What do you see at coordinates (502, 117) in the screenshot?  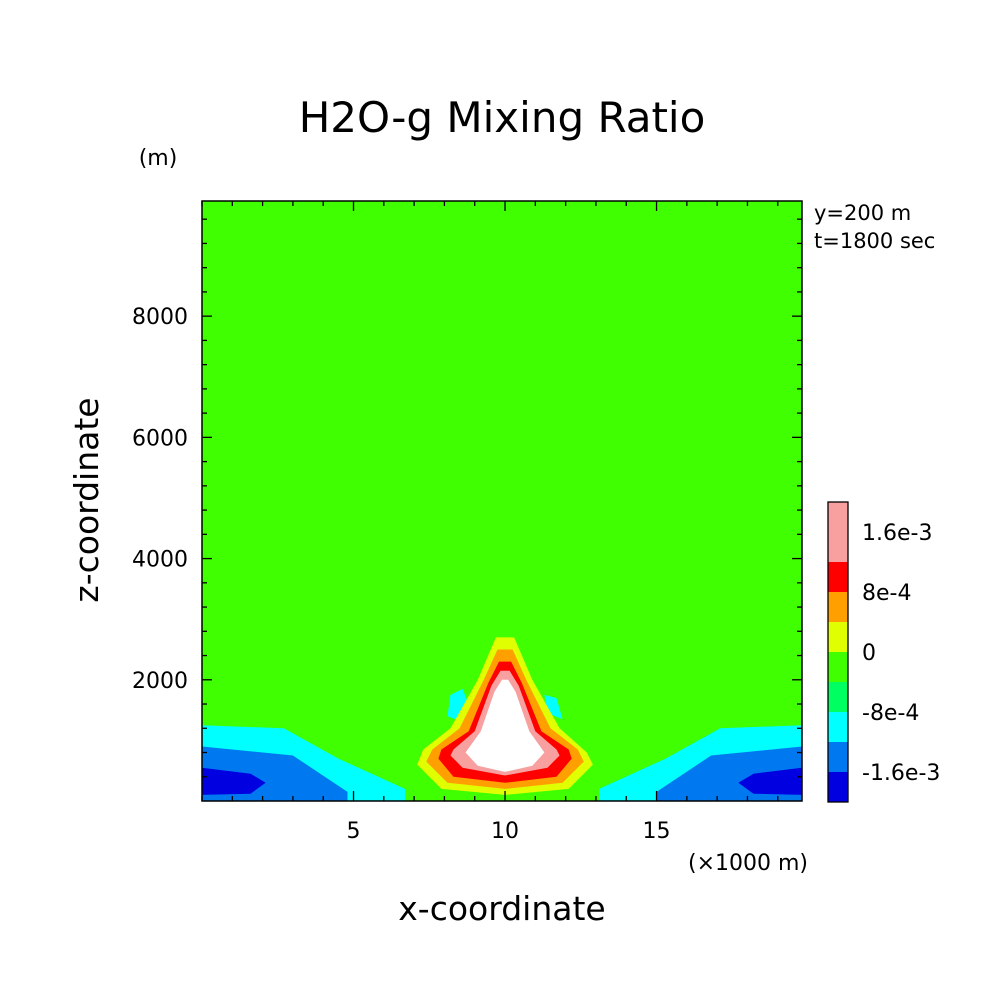 I see `chart-title: H2O-g Mixing Ratio` at bounding box center [502, 117].